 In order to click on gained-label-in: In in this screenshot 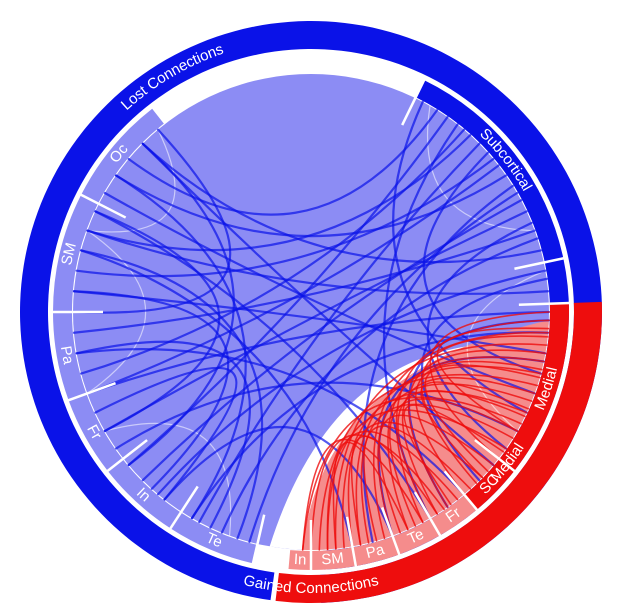, I will do `click(299, 560)`.